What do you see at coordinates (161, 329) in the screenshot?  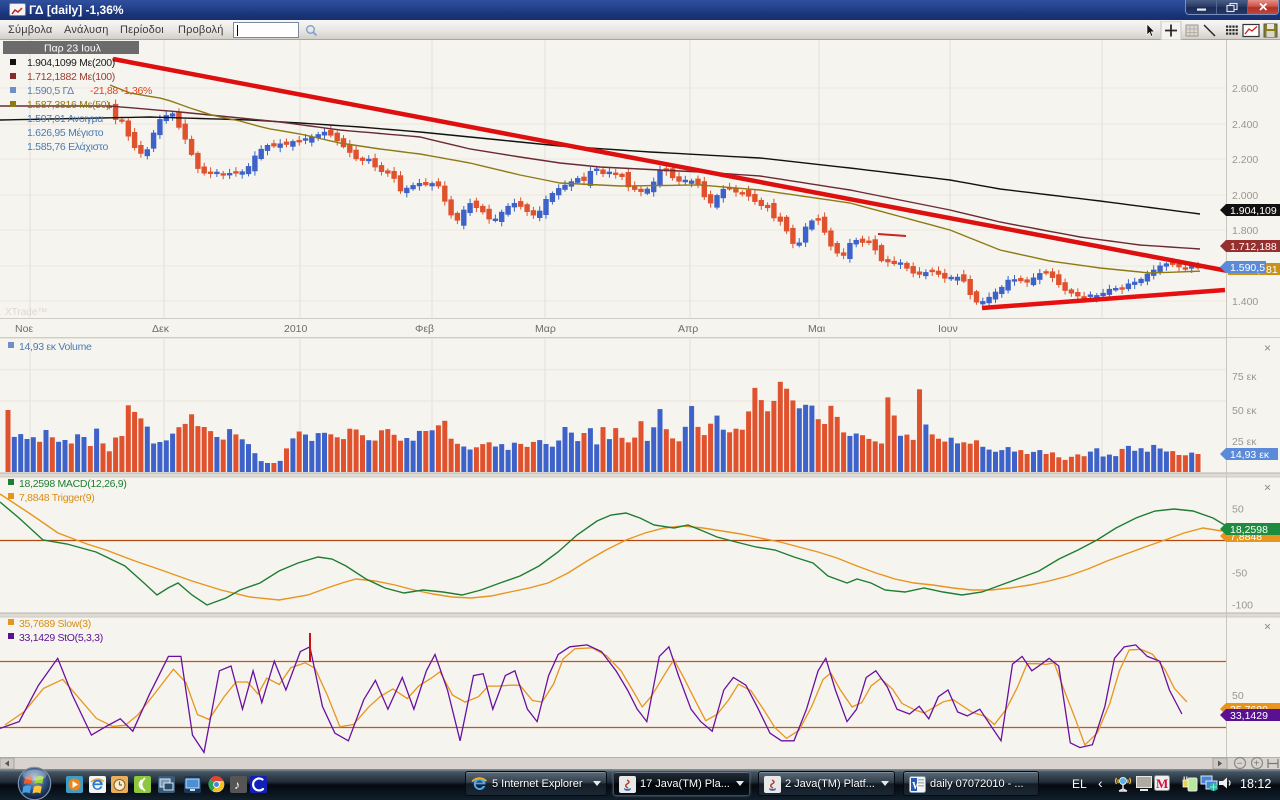 I see `svg-text: Δεκ` at bounding box center [161, 329].